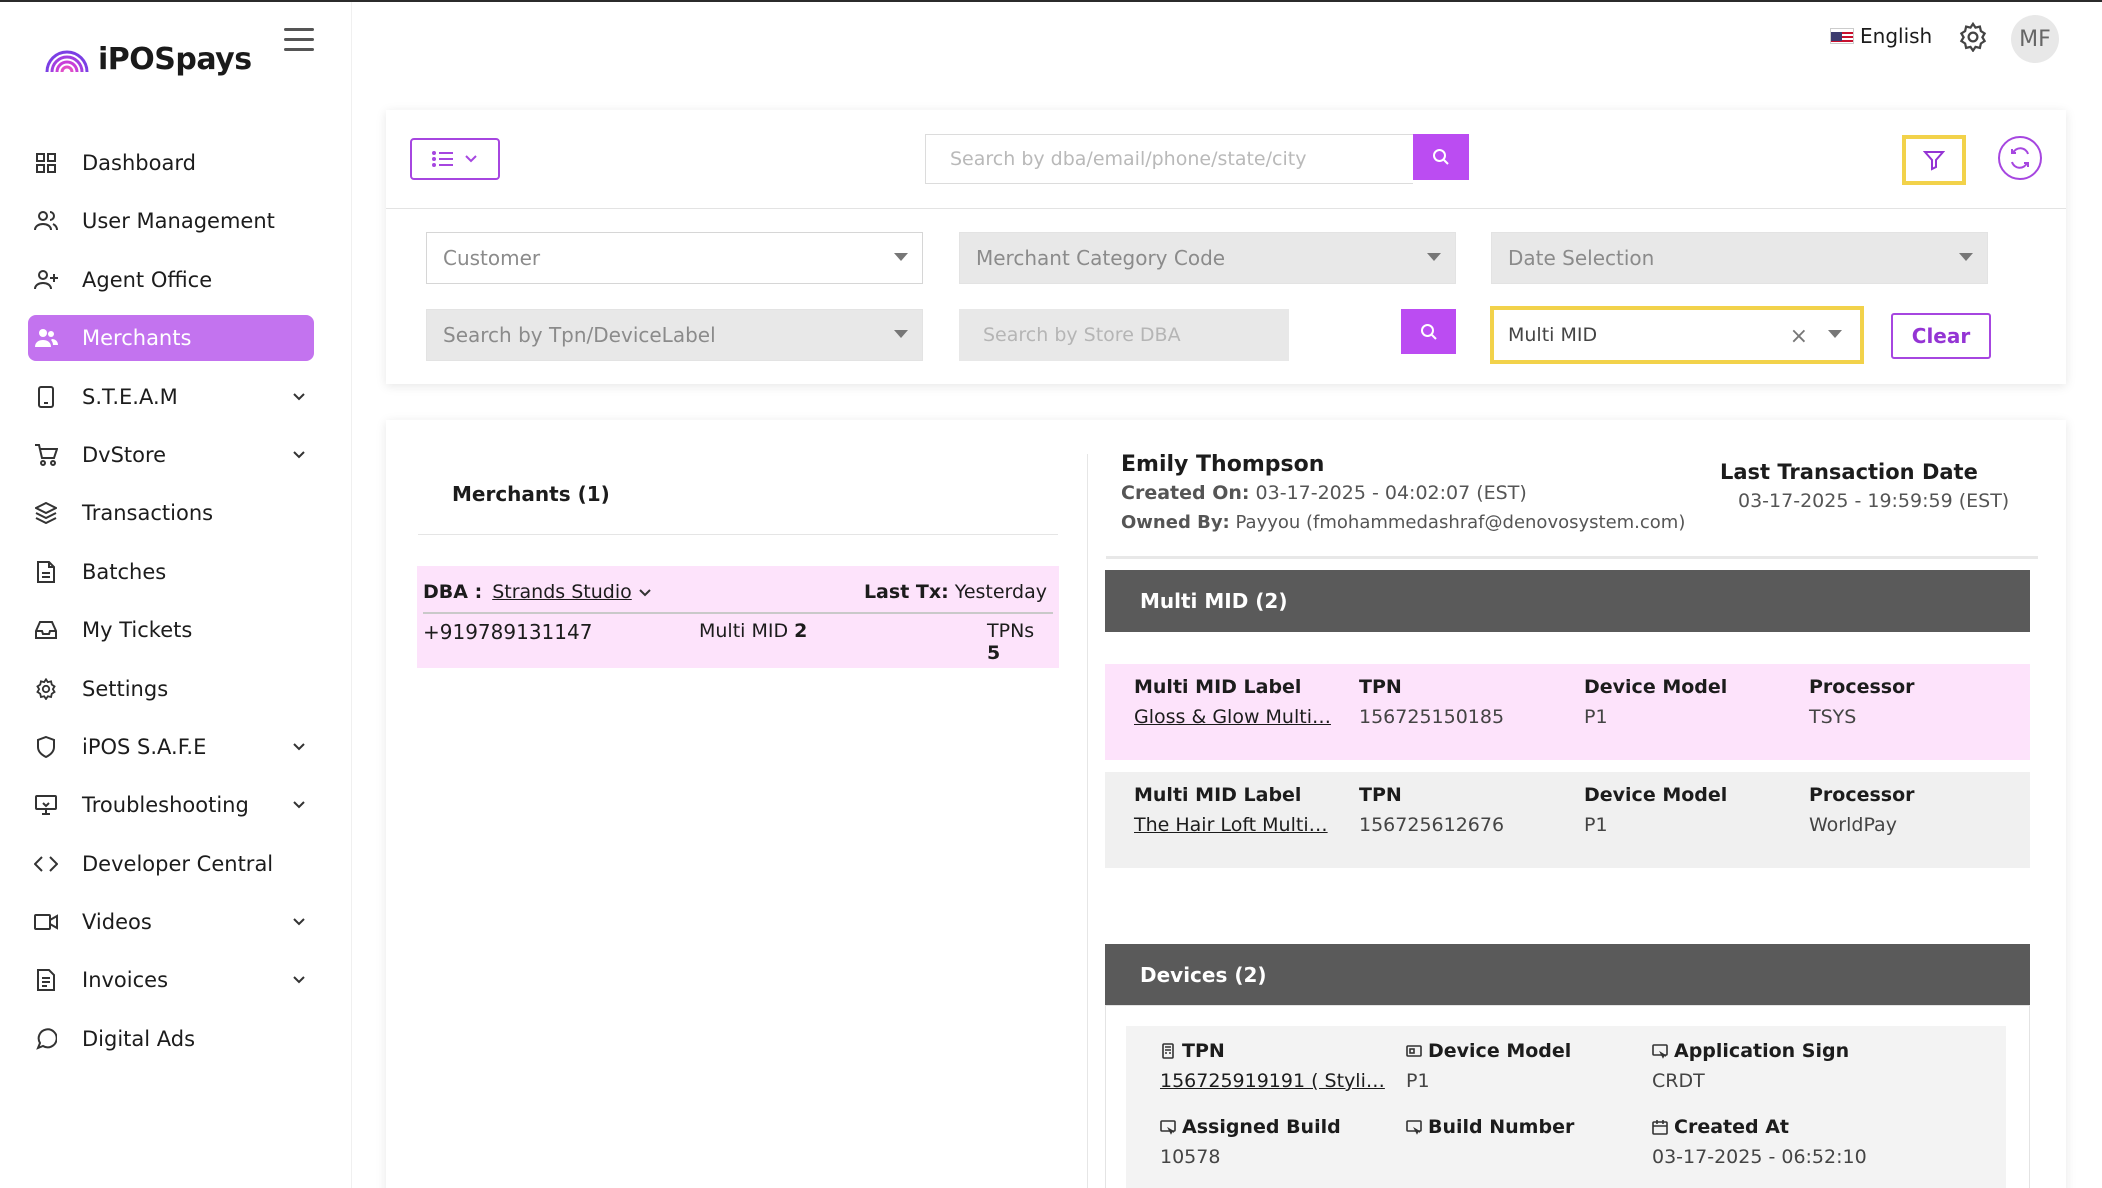 The height and width of the screenshot is (1188, 2102). Describe the element at coordinates (171, 513) in the screenshot. I see `sidebar-item-transactions: Transactions` at that location.